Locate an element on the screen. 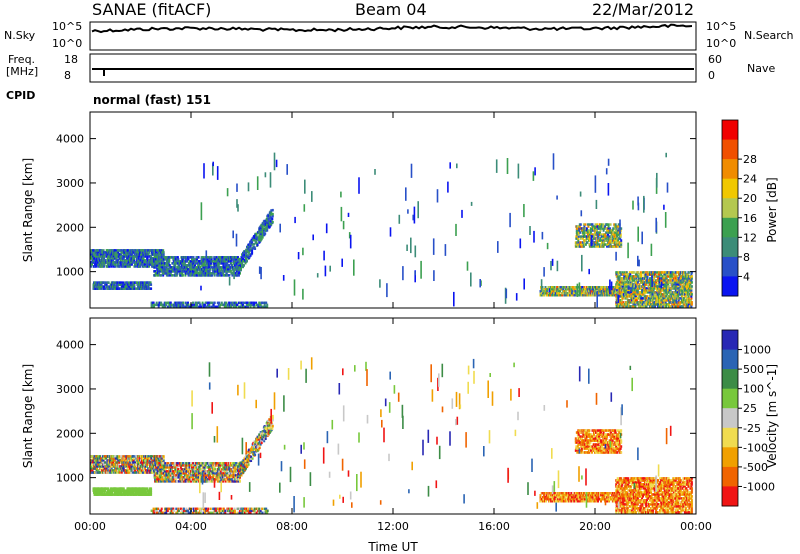 This screenshot has width=800, height=554. y-tick-label: 4000 is located at coordinates (70, 139).